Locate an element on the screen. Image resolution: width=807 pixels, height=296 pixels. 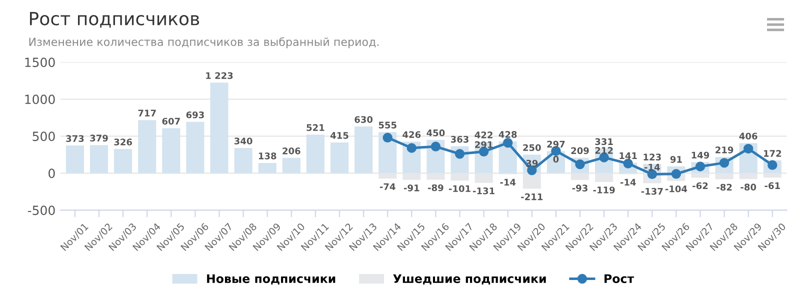
data-label: -101 is located at coordinates (459, 188).